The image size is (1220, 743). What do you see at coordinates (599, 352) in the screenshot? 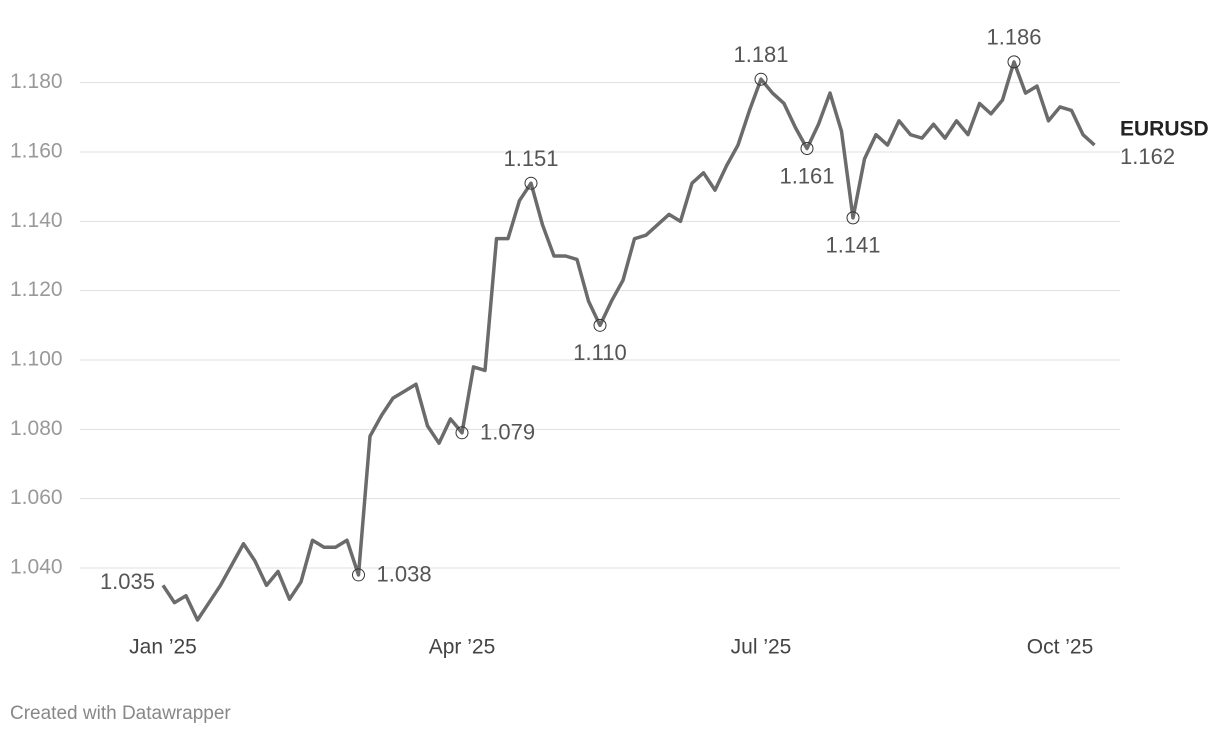
I see `value-label: 1.110` at bounding box center [599, 352].